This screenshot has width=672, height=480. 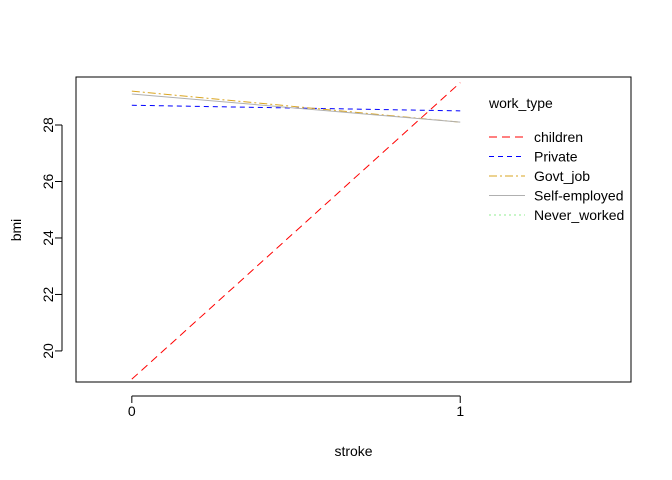 What do you see at coordinates (558, 137) in the screenshot?
I see `legend-label: children` at bounding box center [558, 137].